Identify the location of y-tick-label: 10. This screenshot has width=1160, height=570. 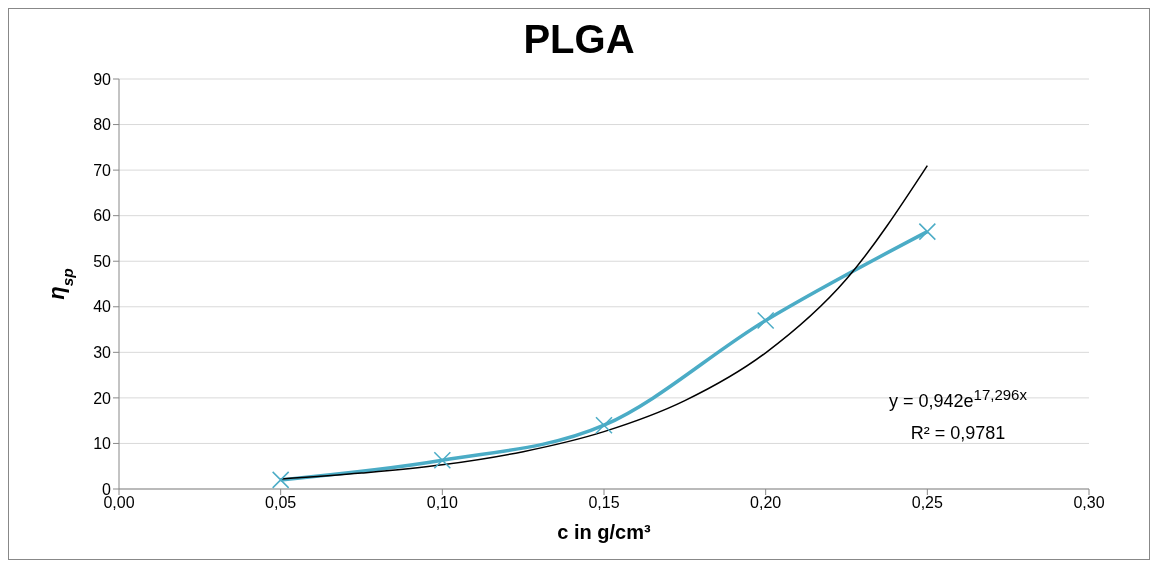
(102, 444).